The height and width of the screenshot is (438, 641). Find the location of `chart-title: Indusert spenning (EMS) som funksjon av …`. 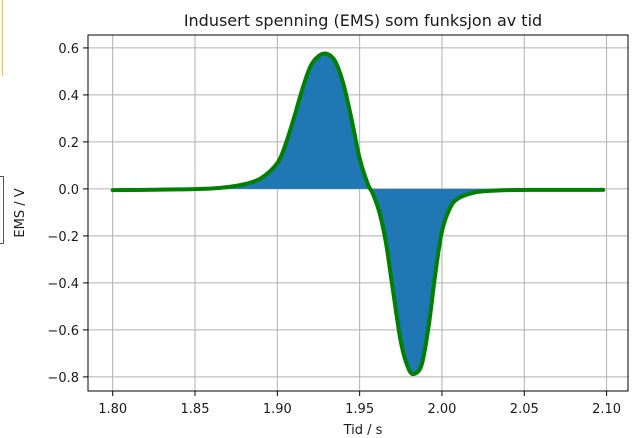

chart-title: Indusert spenning (EMS) som funksjon av … is located at coordinates (363, 20).